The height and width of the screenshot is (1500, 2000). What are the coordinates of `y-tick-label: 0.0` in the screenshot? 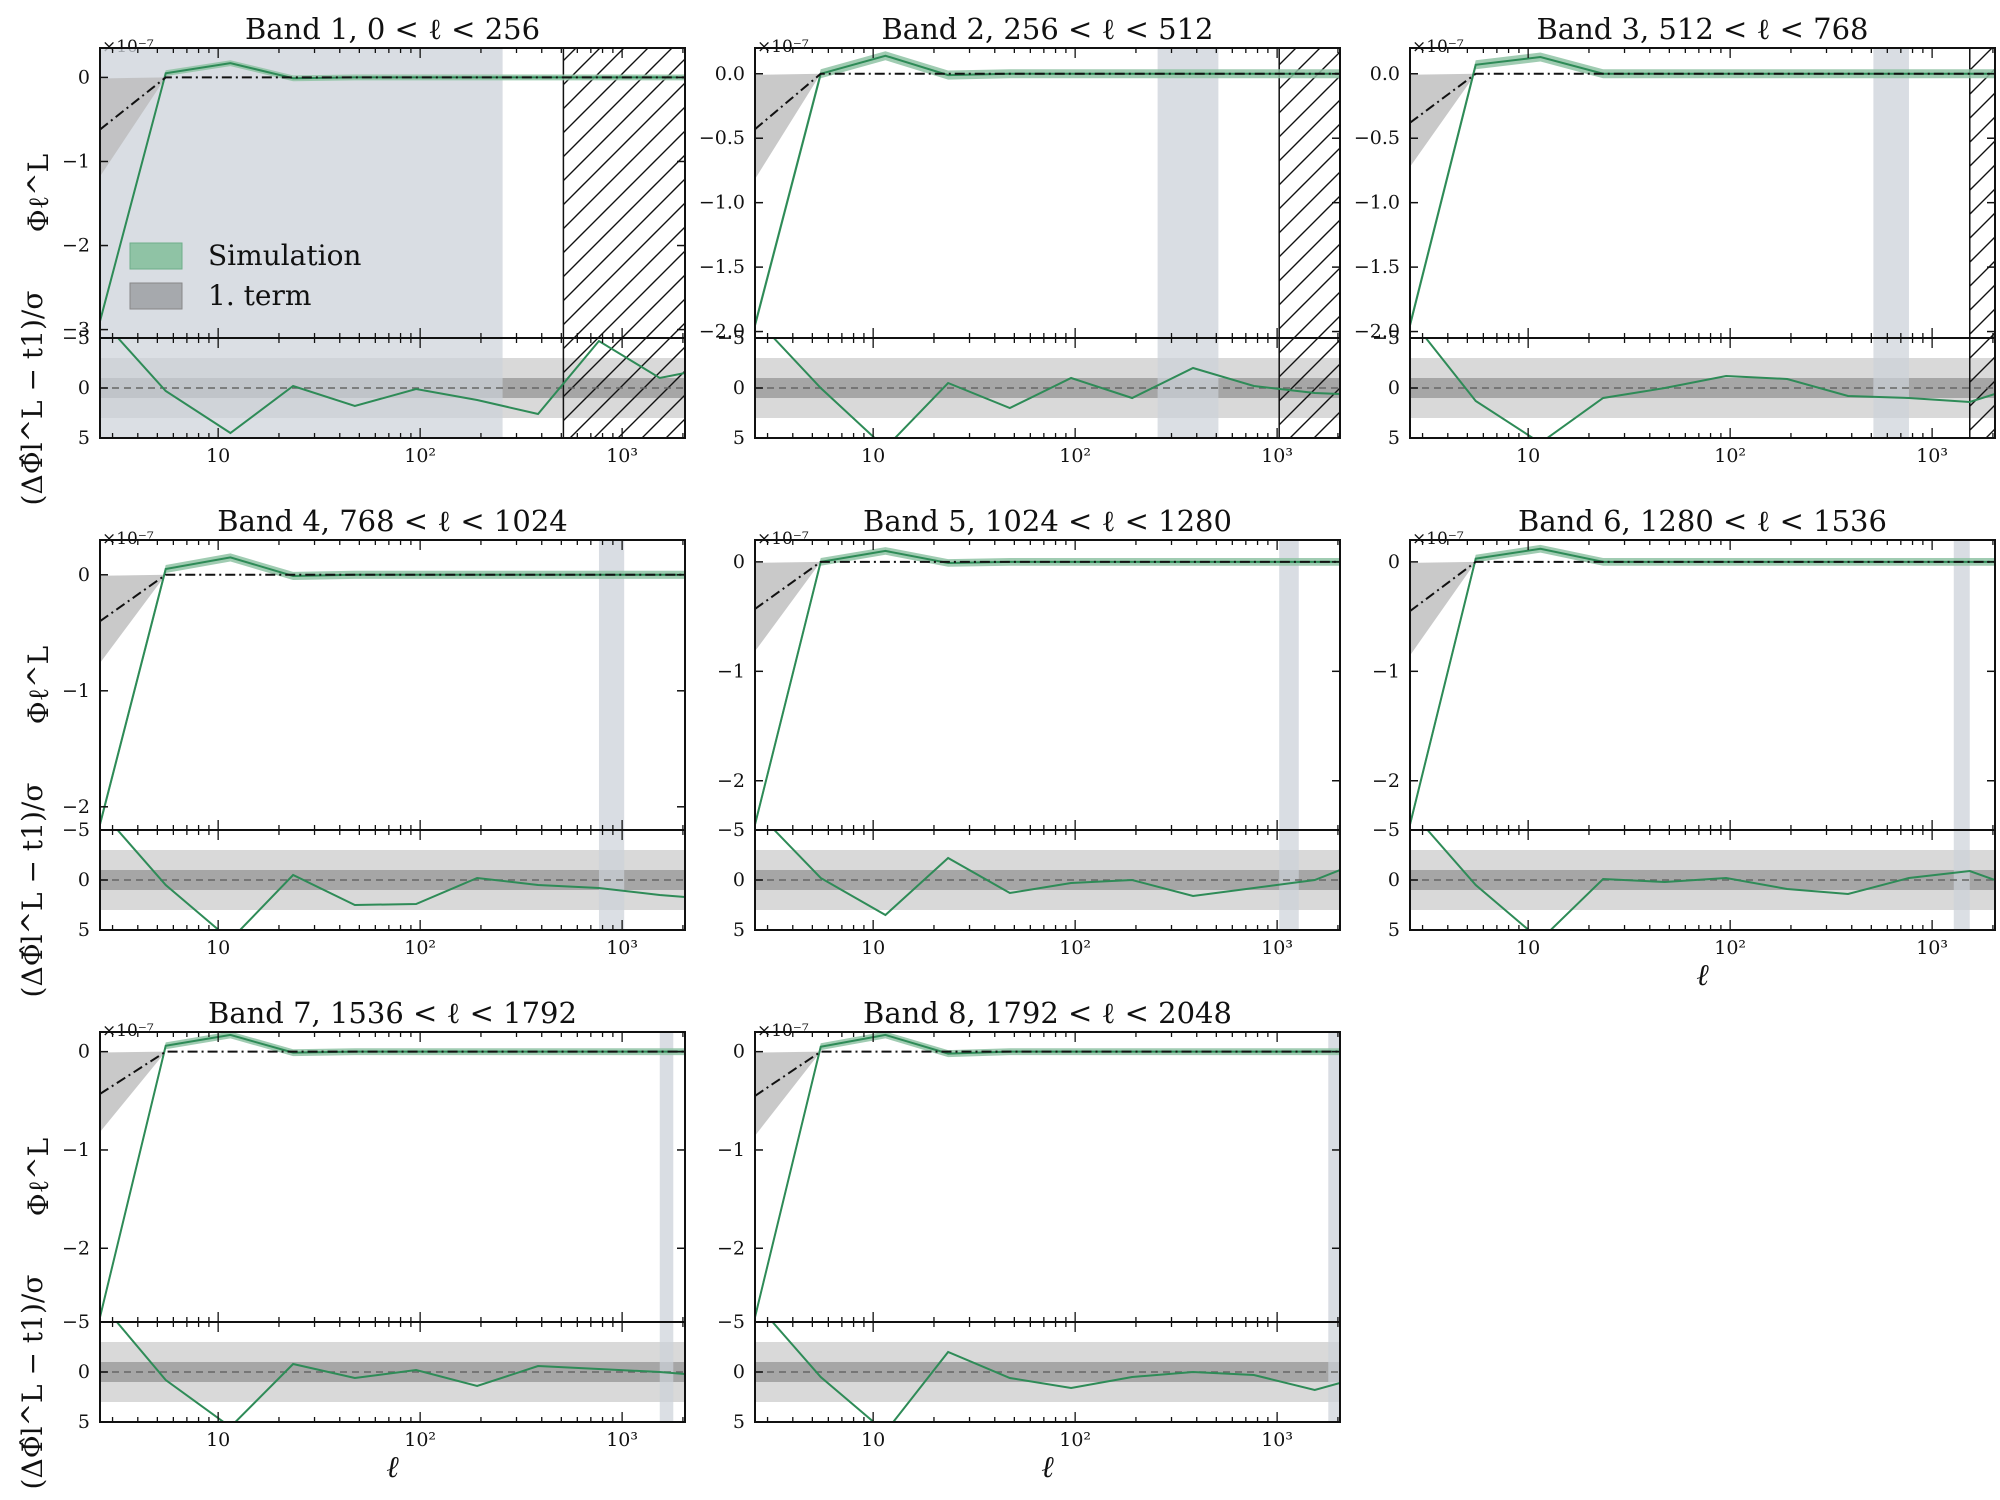 It's located at (730, 74).